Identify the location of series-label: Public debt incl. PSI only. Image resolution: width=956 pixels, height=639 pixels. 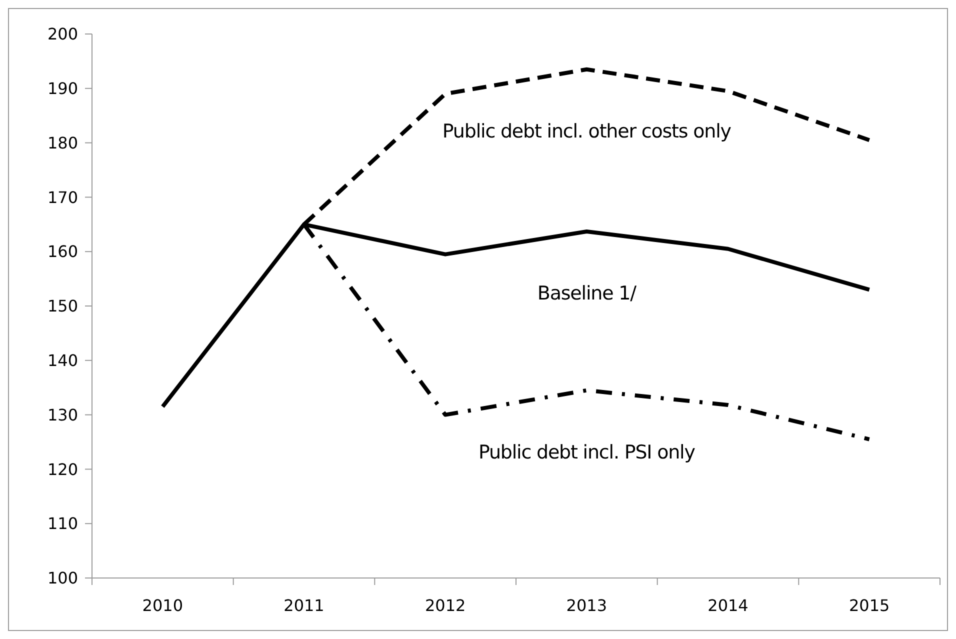
(587, 452).